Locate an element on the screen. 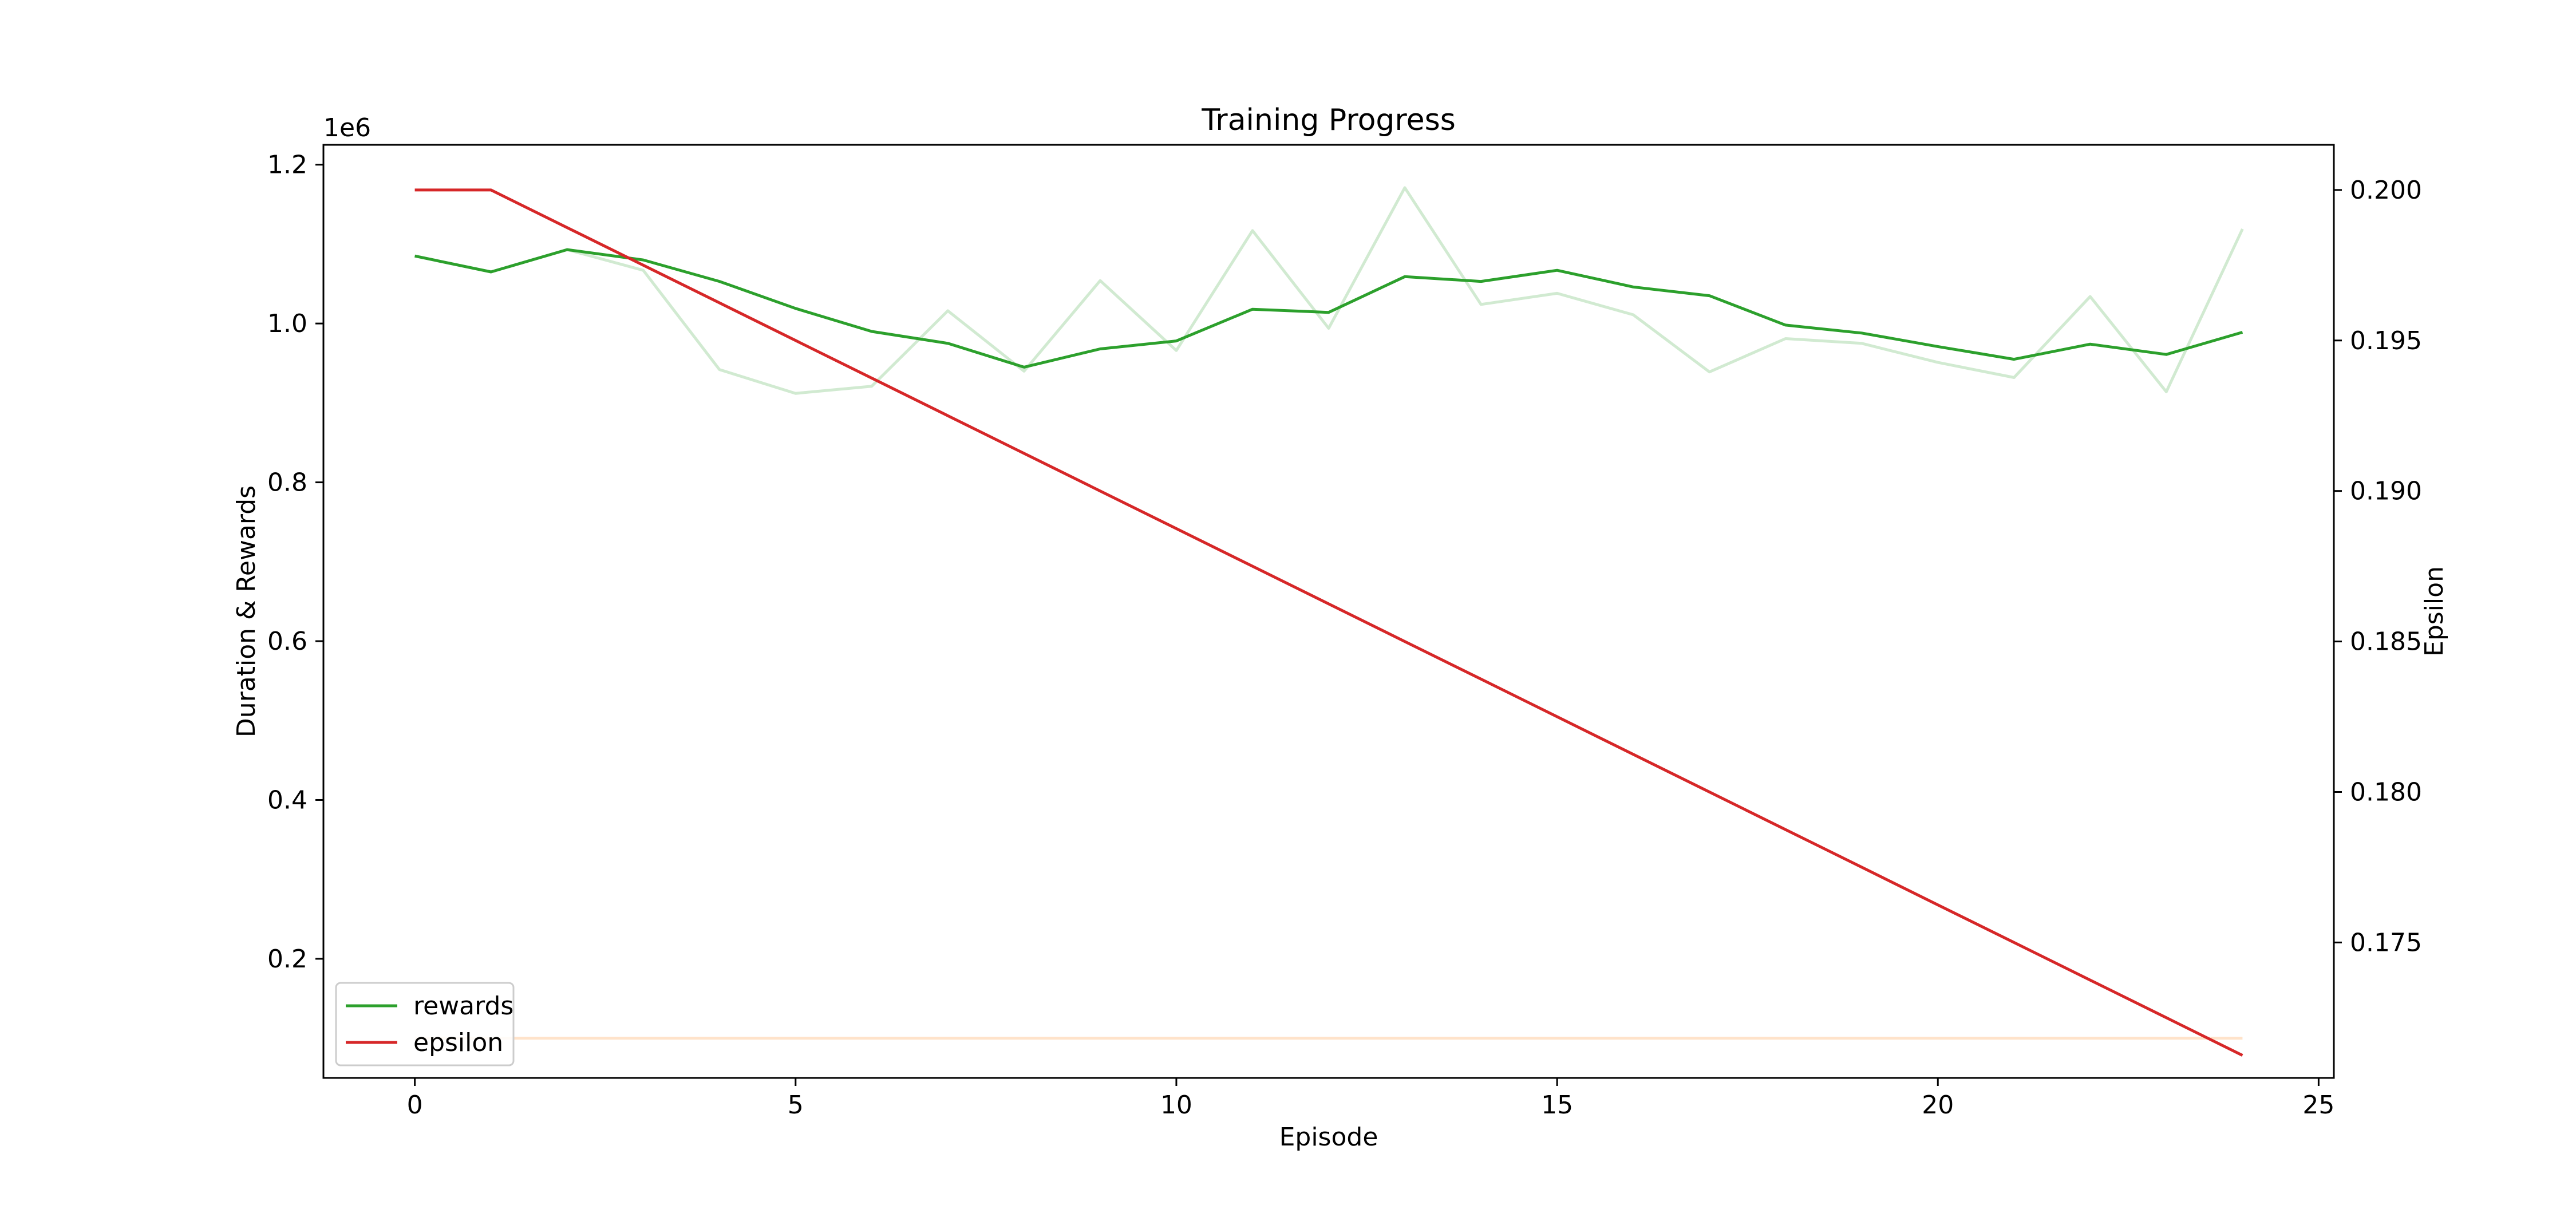 The image size is (2576, 1205). y2-tick-label: 0.190 is located at coordinates (2386, 492).